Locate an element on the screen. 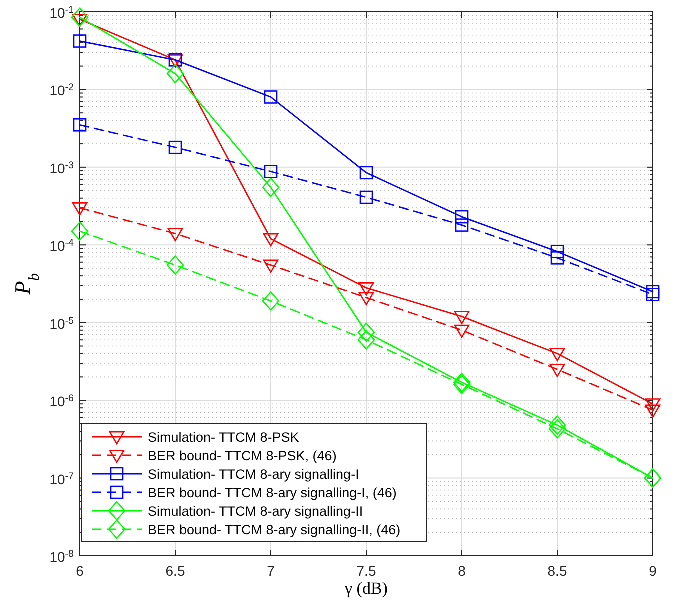 The height and width of the screenshot is (603, 677). y-tick-label: 10$^{-1}$ is located at coordinates (62, 12).